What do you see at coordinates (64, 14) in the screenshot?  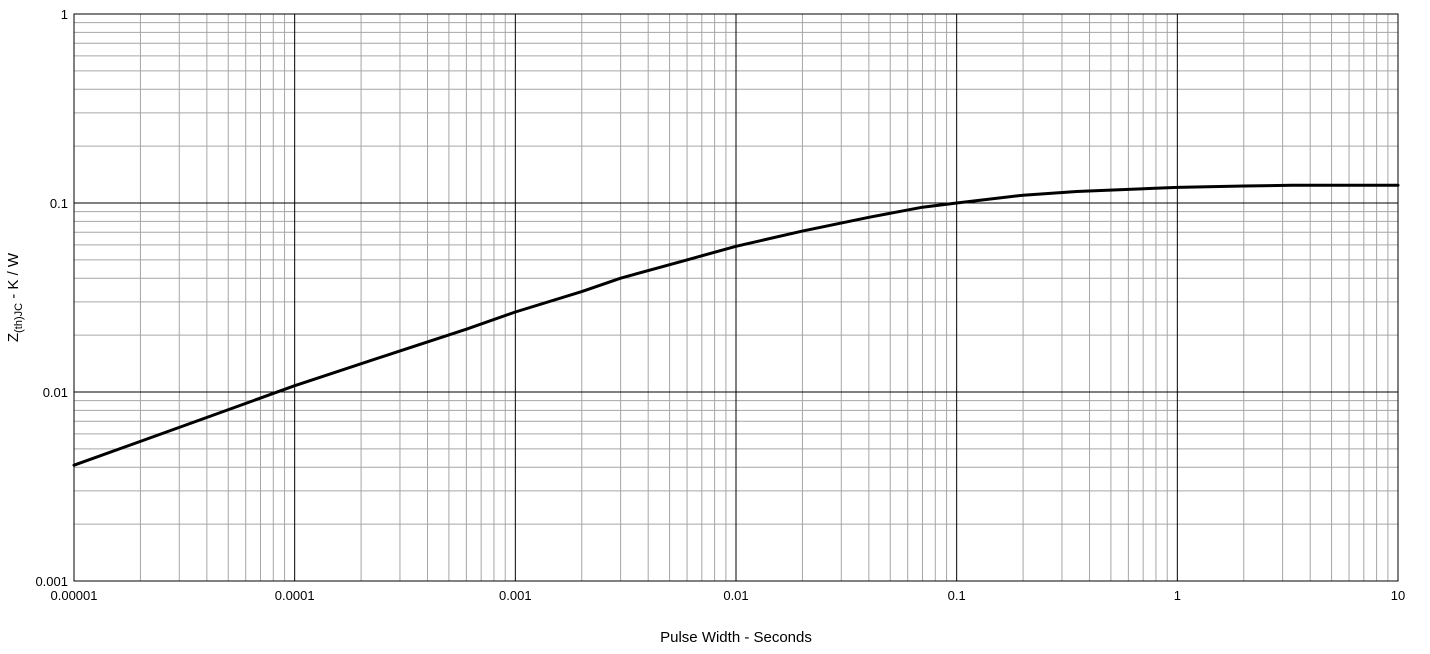 I see `y-tick-label: 1` at bounding box center [64, 14].